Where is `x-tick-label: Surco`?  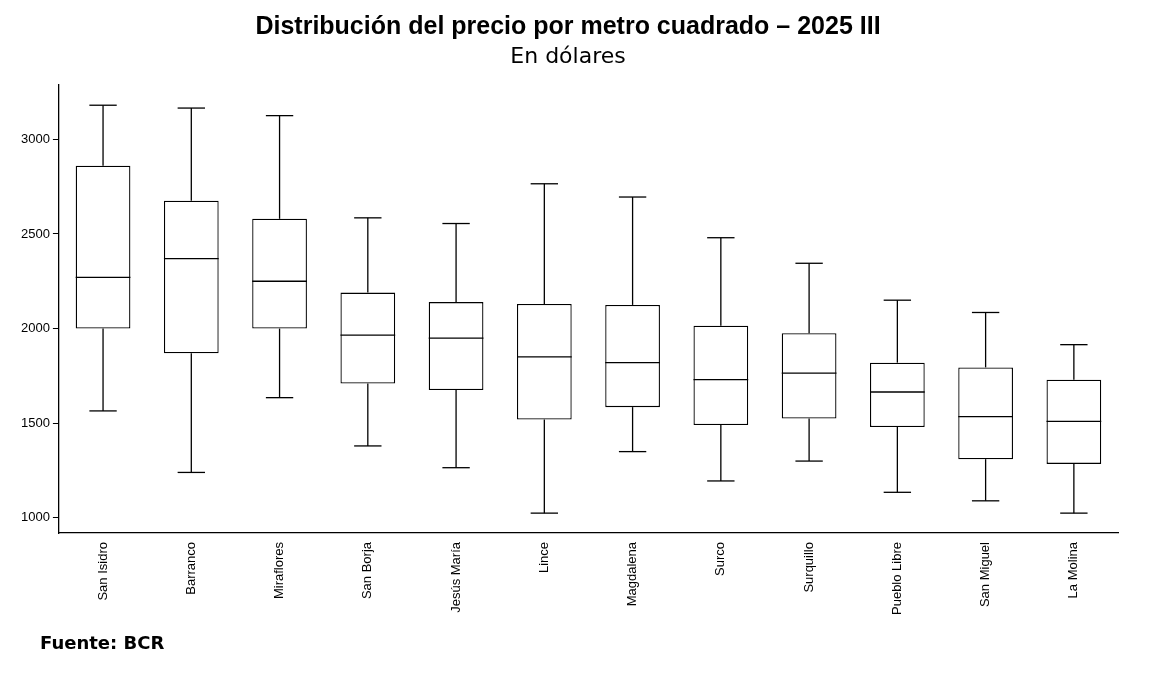 x-tick-label: Surco is located at coordinates (720, 559).